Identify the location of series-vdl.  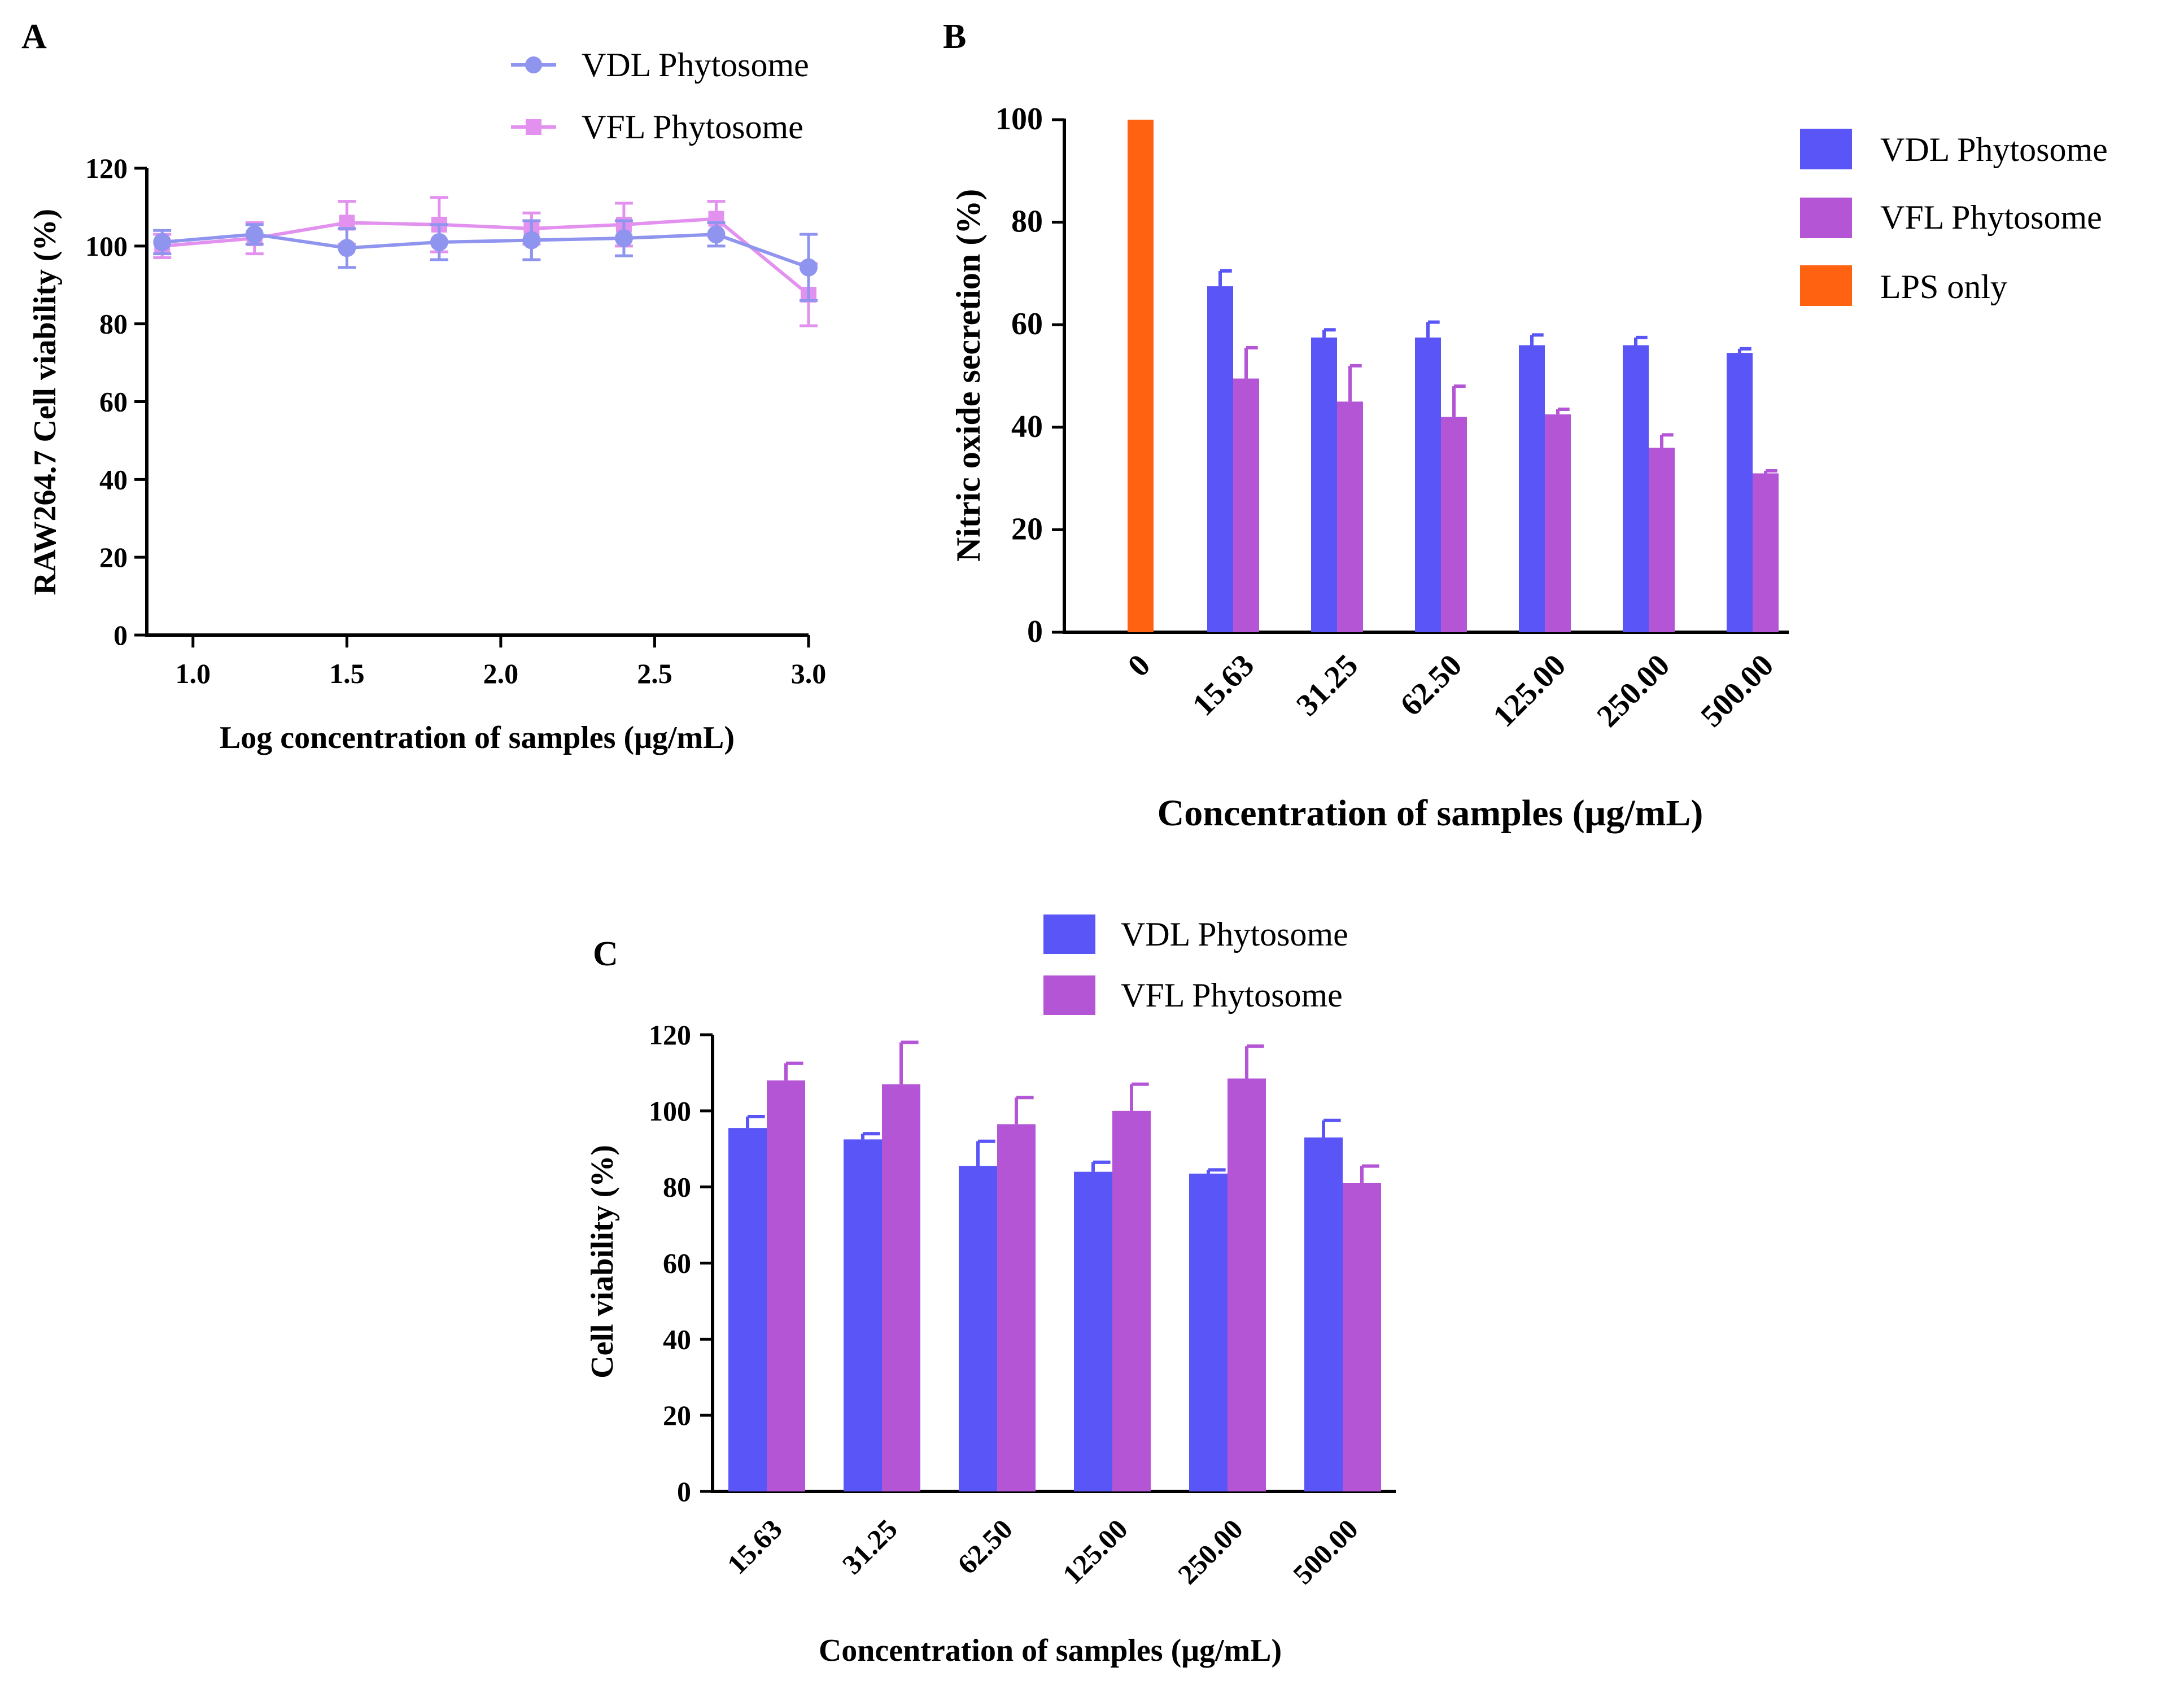
(485, 260).